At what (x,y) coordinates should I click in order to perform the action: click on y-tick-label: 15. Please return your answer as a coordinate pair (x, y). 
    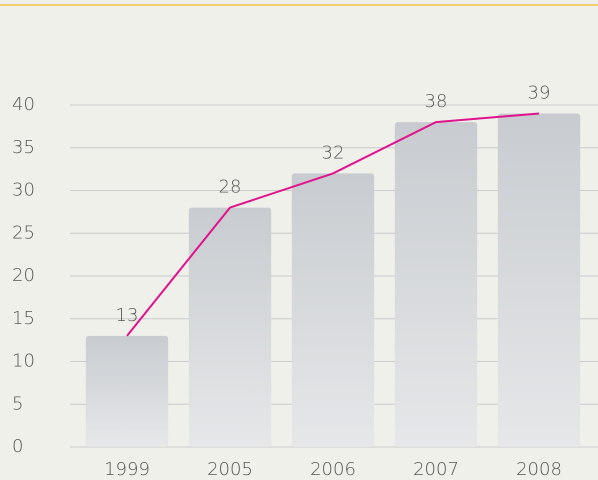
    Looking at the image, I should click on (23, 318).